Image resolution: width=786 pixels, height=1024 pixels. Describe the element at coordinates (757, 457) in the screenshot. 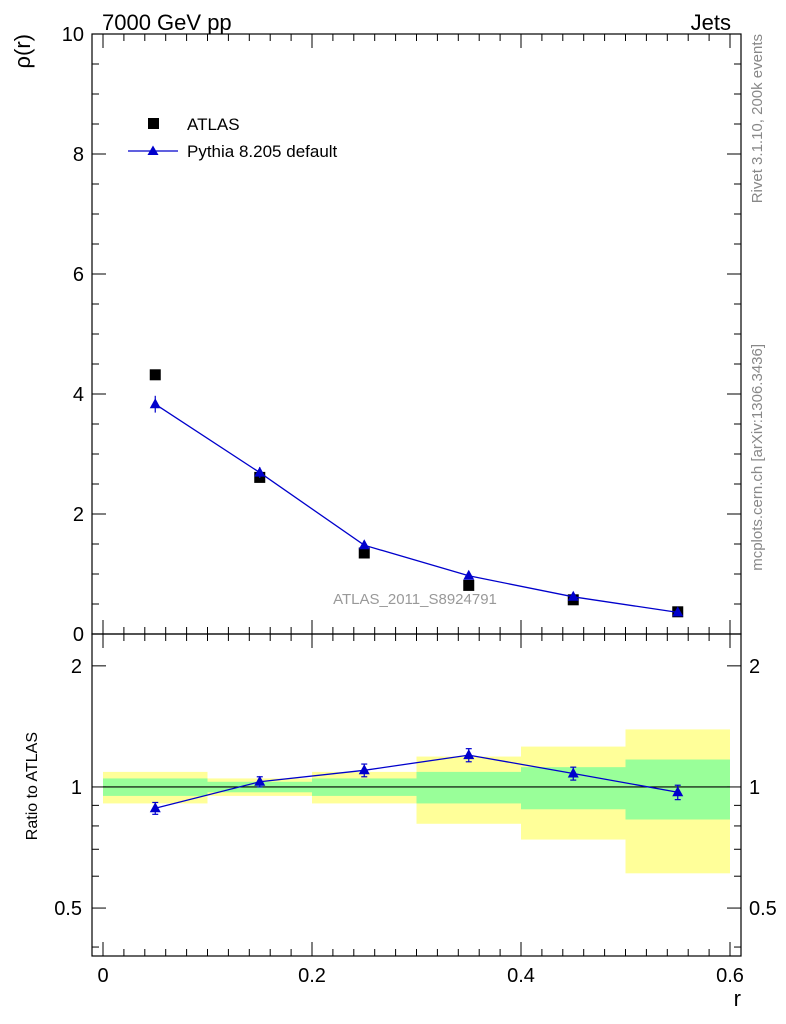

I see `mcplots-credit-label: mcplots.cern.ch [arXiv:1306.3436]` at that location.